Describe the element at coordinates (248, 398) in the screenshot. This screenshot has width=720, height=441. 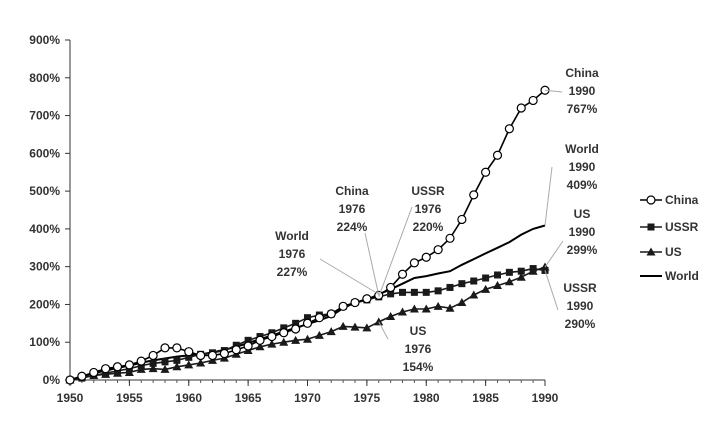
I see `x-tick-label: 1965` at that location.